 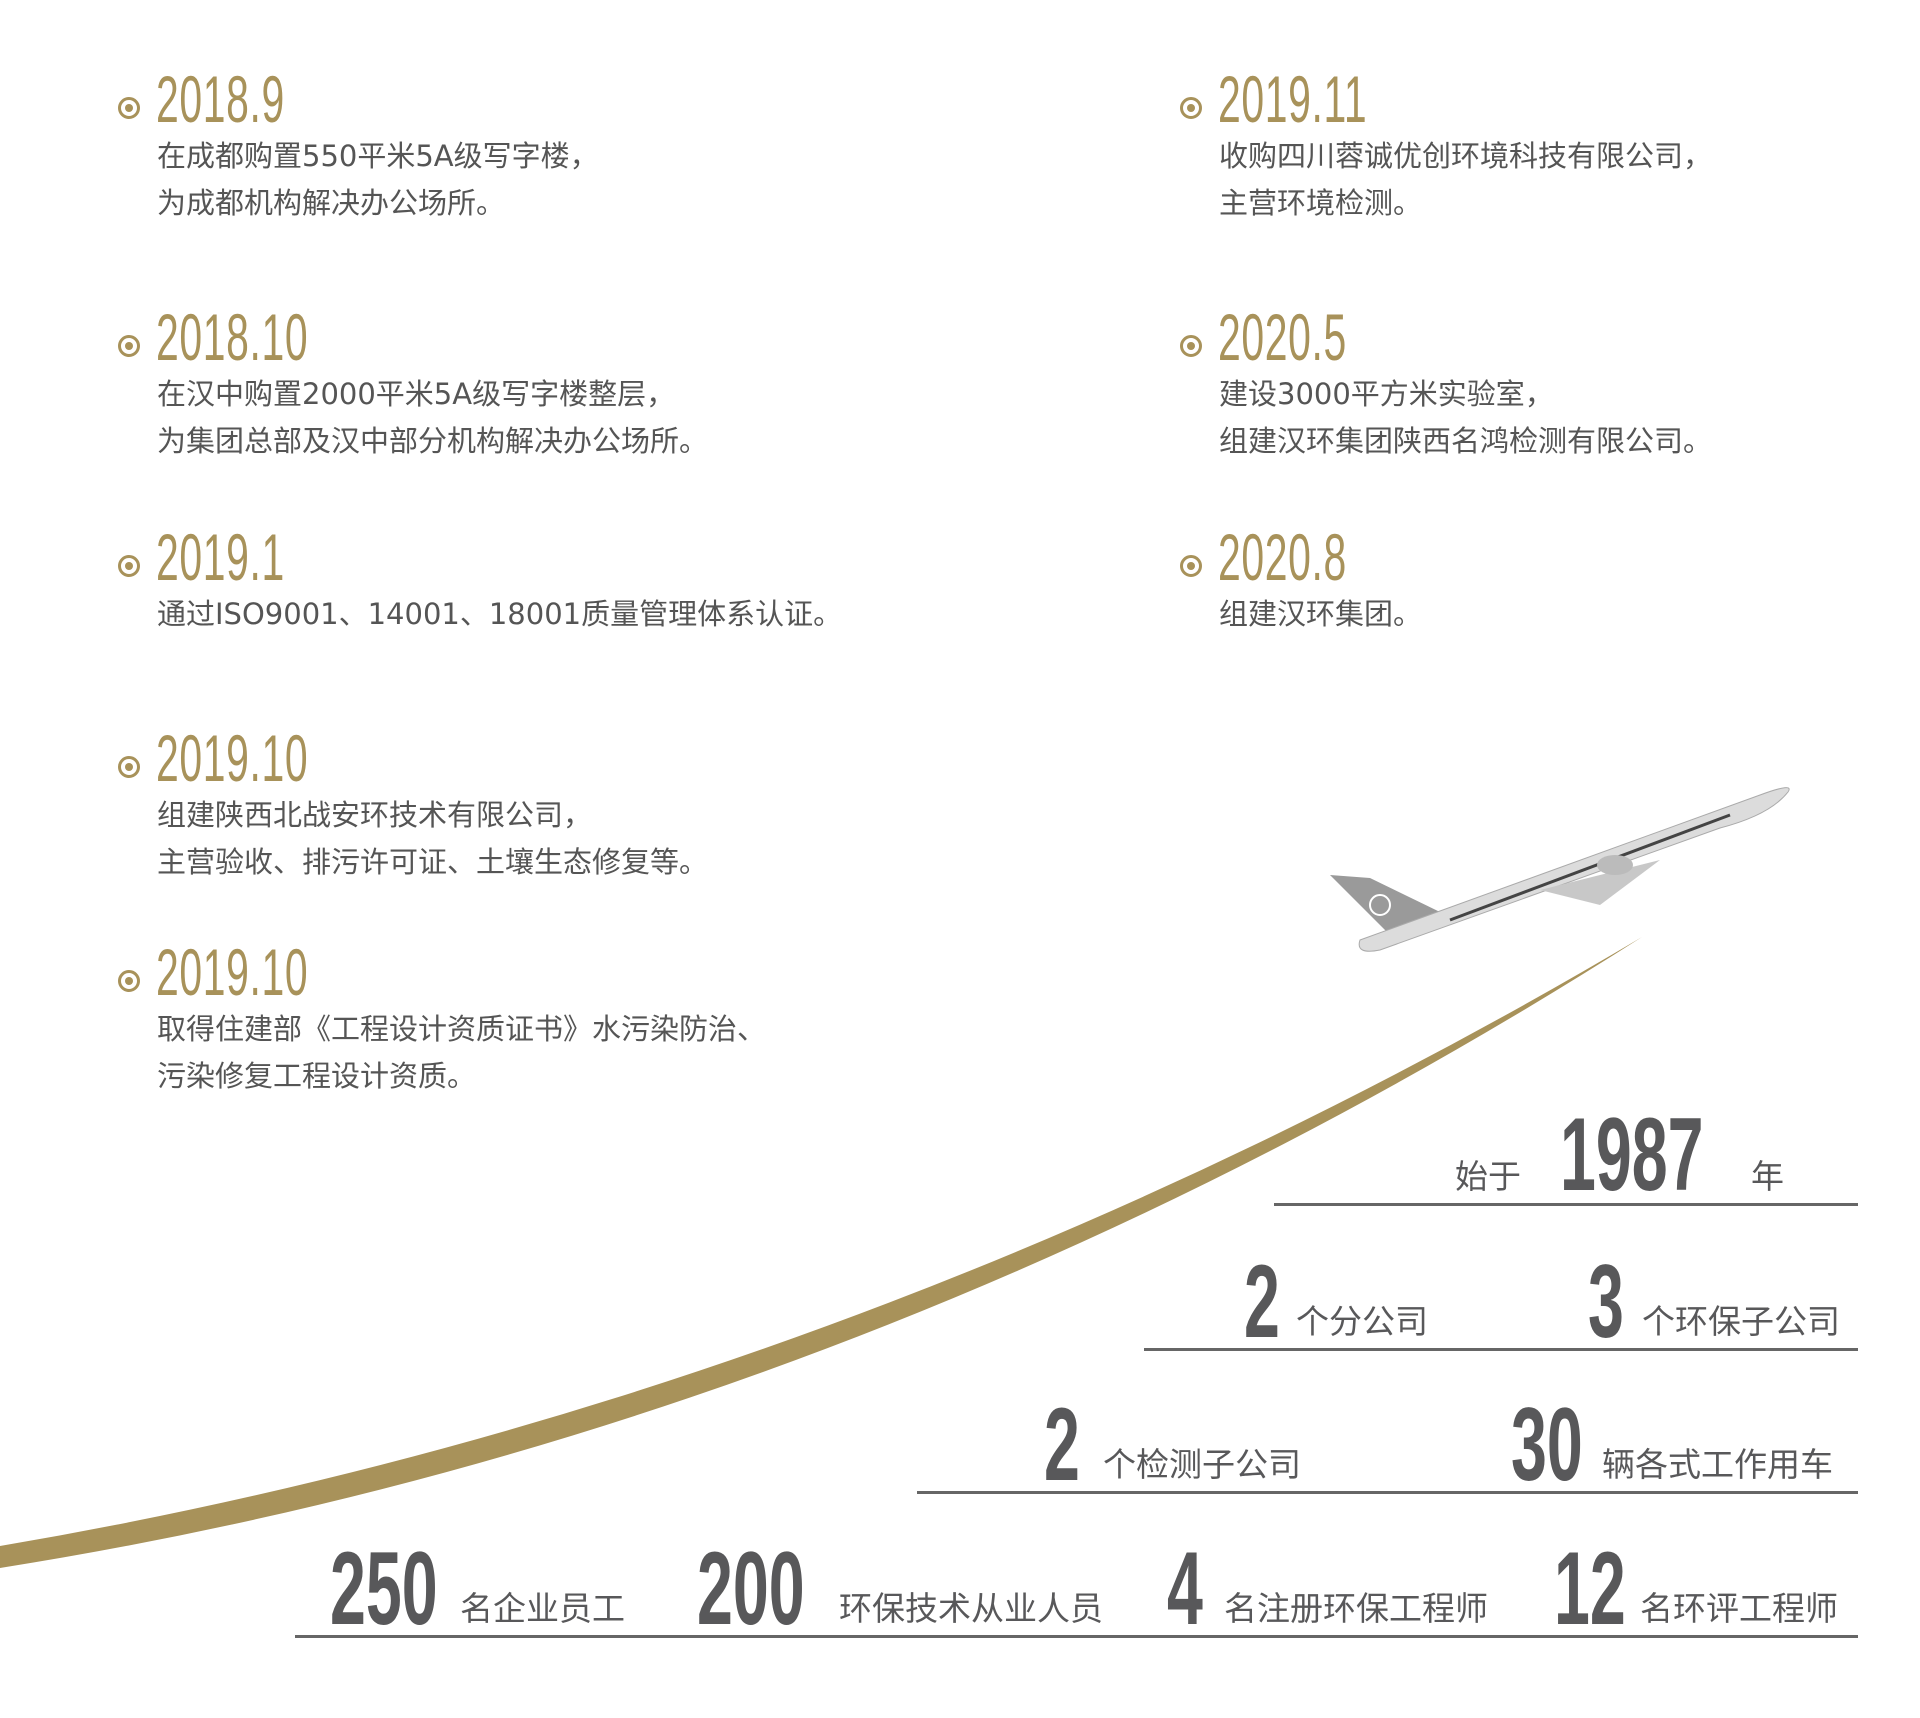 I want to click on timeline-description: 组建汉环集团。, so click(x=1320, y=614).